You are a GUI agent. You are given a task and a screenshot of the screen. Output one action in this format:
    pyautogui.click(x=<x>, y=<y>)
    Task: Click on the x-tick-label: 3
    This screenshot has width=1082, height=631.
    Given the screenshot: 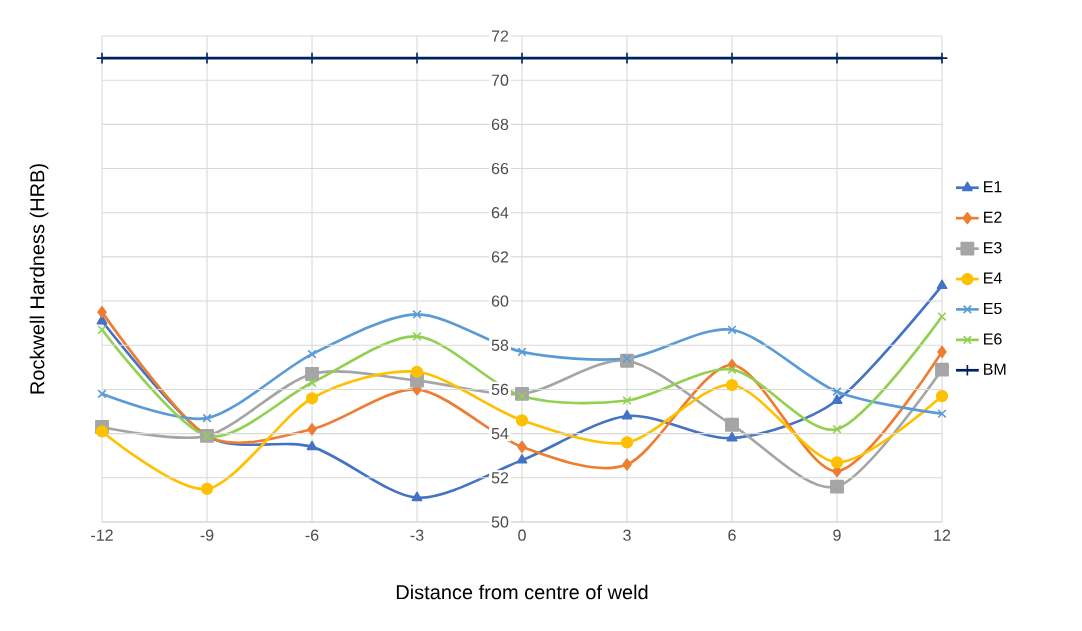 What is the action you would take?
    pyautogui.click(x=627, y=535)
    